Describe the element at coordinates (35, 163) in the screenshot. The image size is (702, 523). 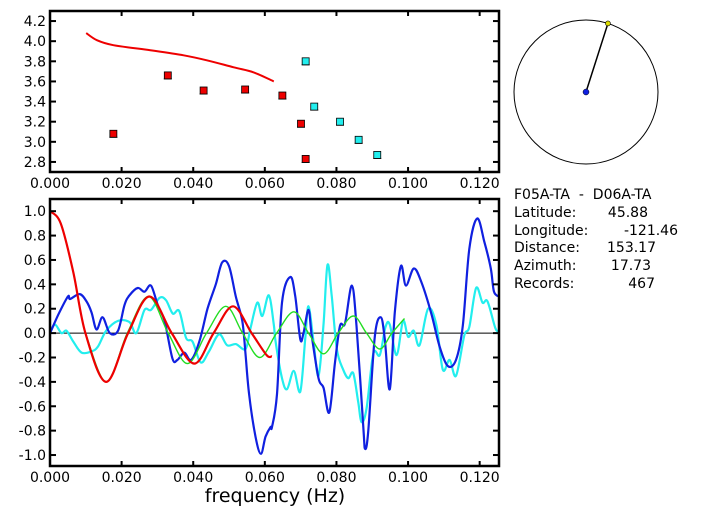
I see `y-tick-label: 2.8` at that location.